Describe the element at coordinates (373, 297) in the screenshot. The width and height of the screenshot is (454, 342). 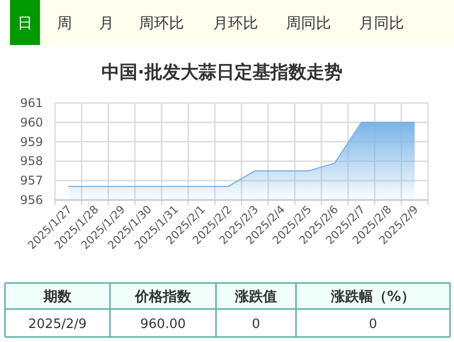
I see `text: 涨跌幅（%）` at that location.